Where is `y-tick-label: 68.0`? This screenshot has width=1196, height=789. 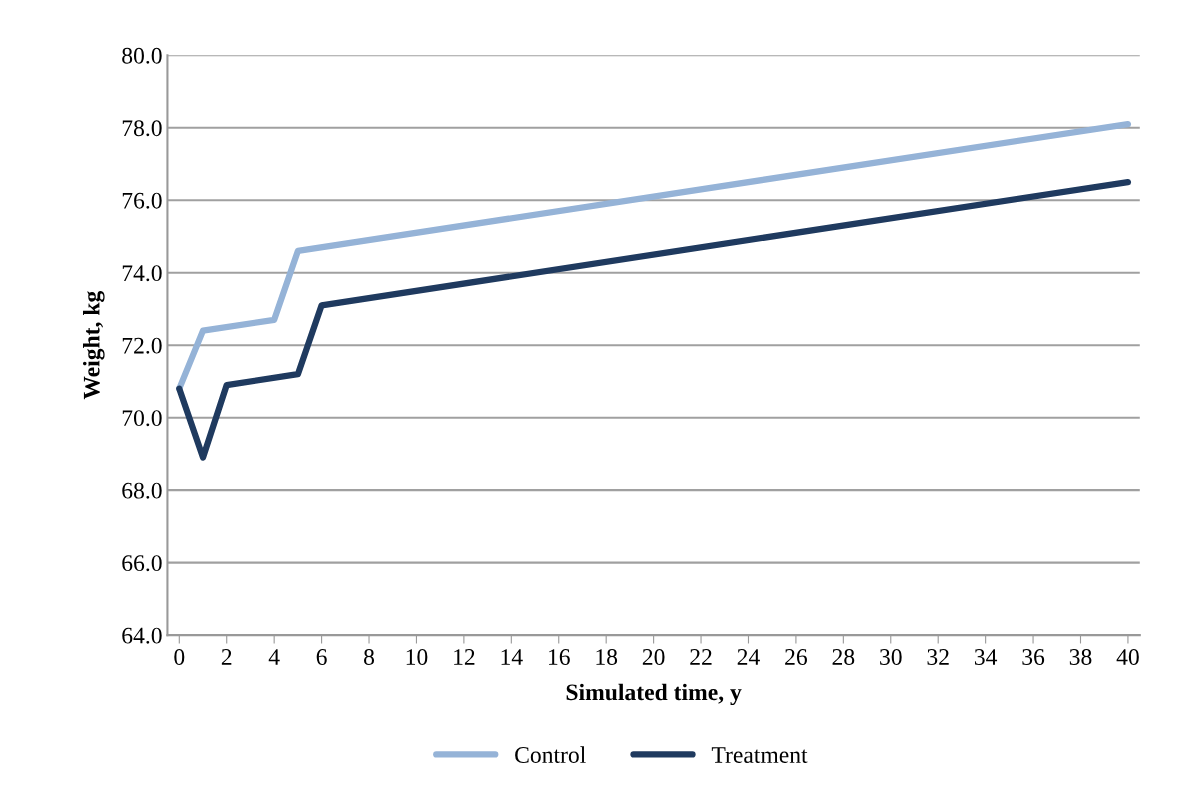 y-tick-label: 68.0 is located at coordinates (142, 490).